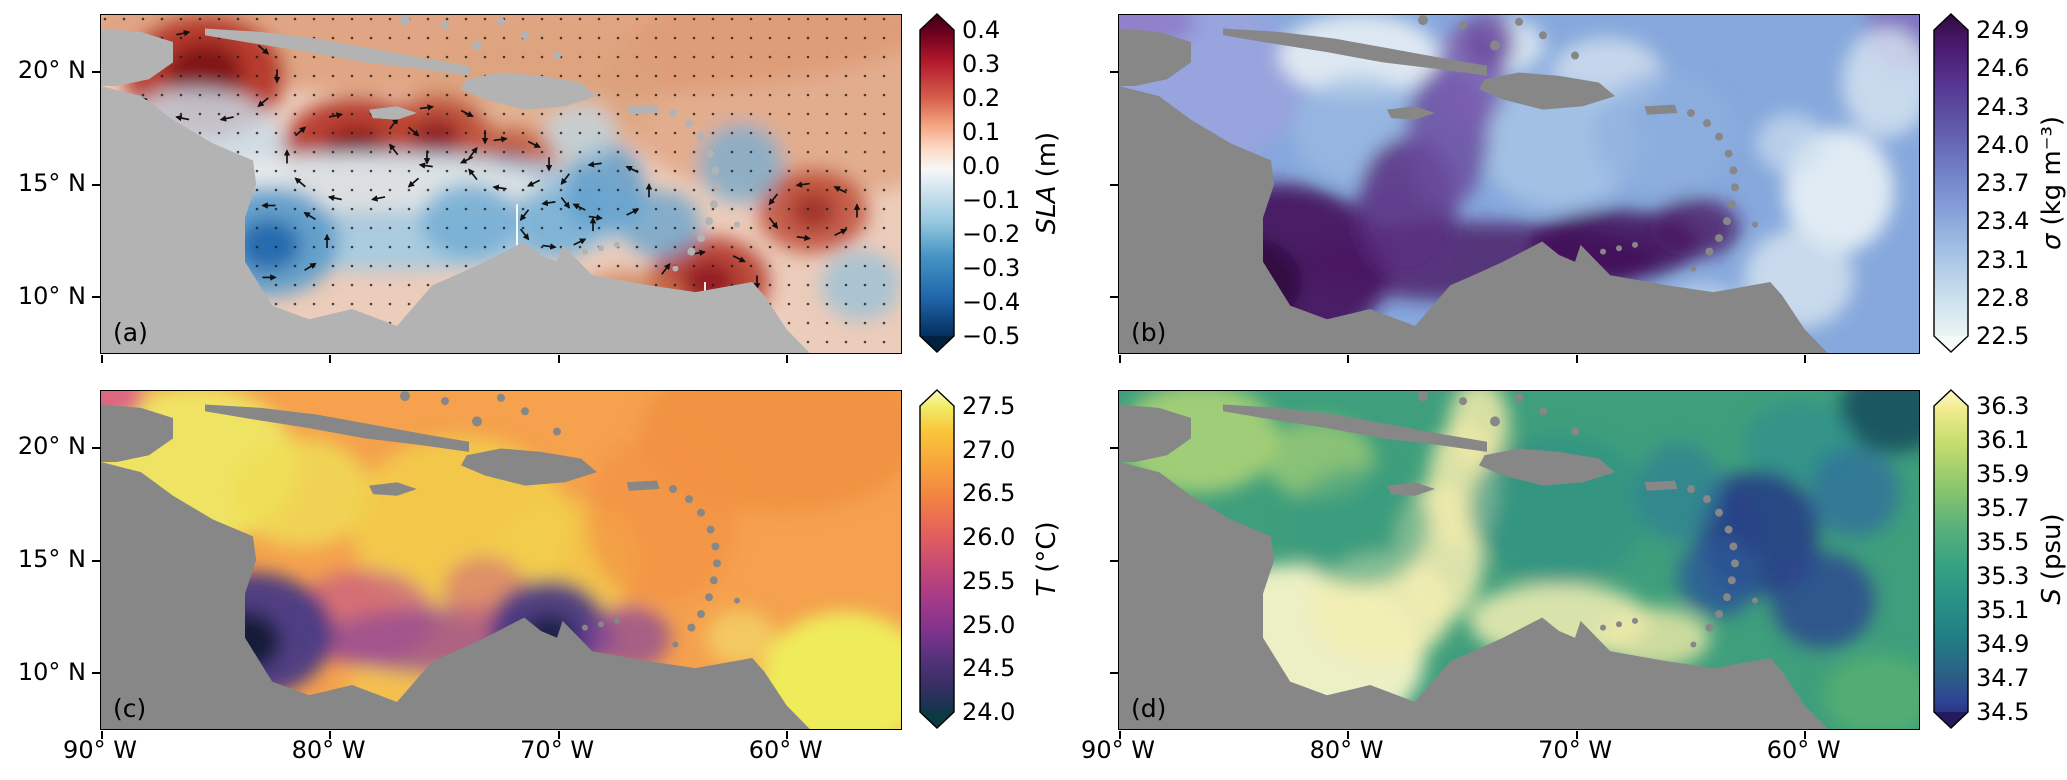 This screenshot has height=780, width=2067. I want to click on colorbar-tick-label: 26.5, so click(989, 493).